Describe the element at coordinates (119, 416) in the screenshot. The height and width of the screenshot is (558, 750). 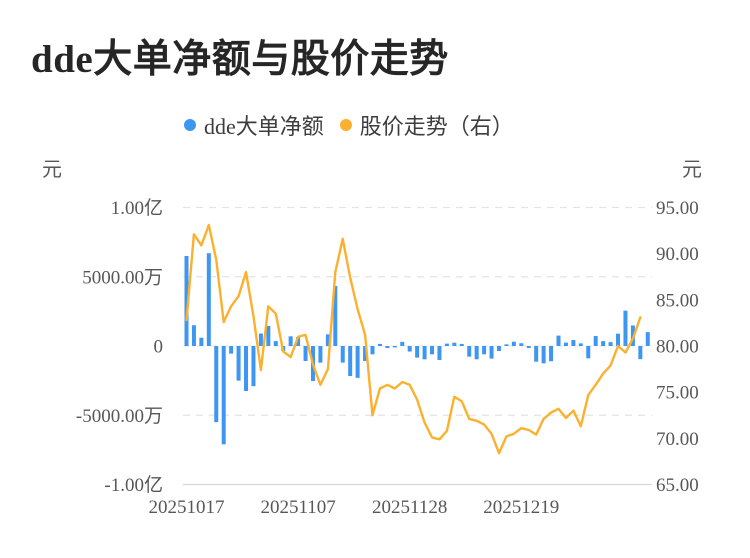
I see `left-axis-tick-label: -5000.00万` at that location.